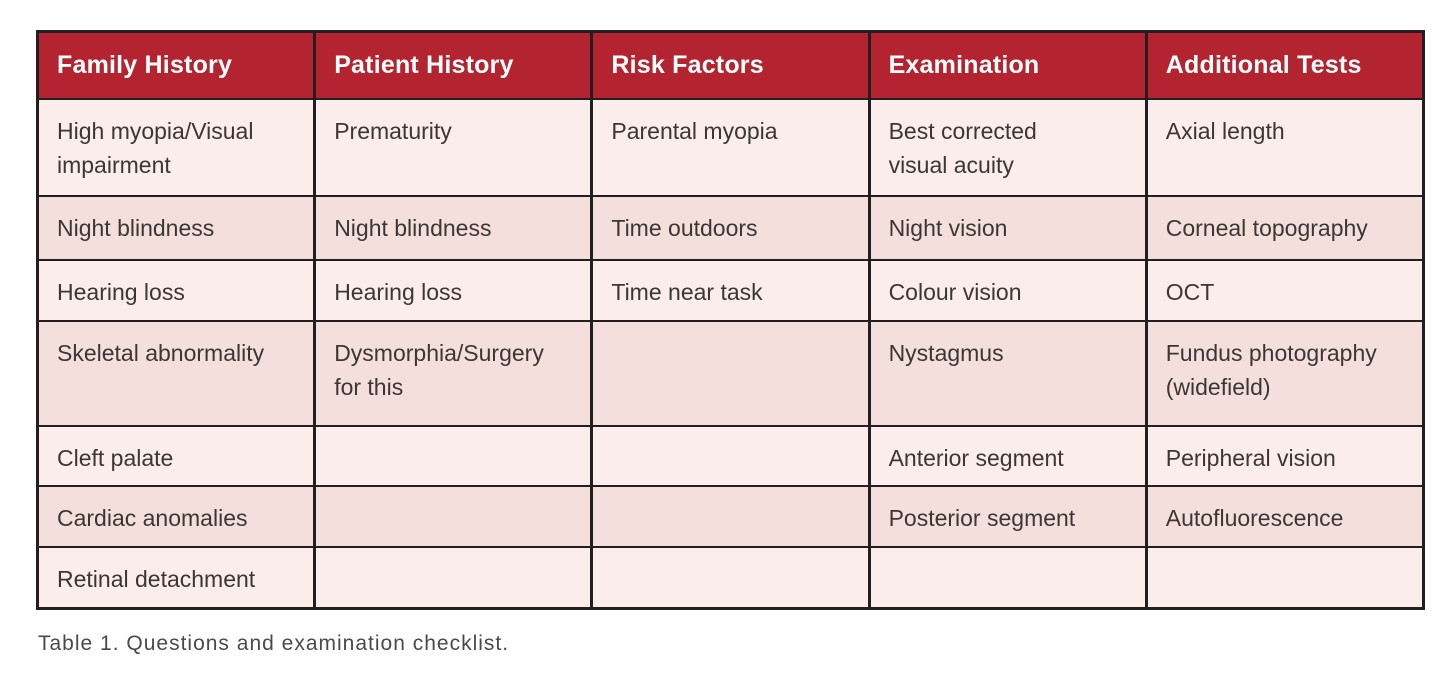  Describe the element at coordinates (453, 373) in the screenshot. I see `table-cell: Dysmorphia/Surgery for this` at that location.